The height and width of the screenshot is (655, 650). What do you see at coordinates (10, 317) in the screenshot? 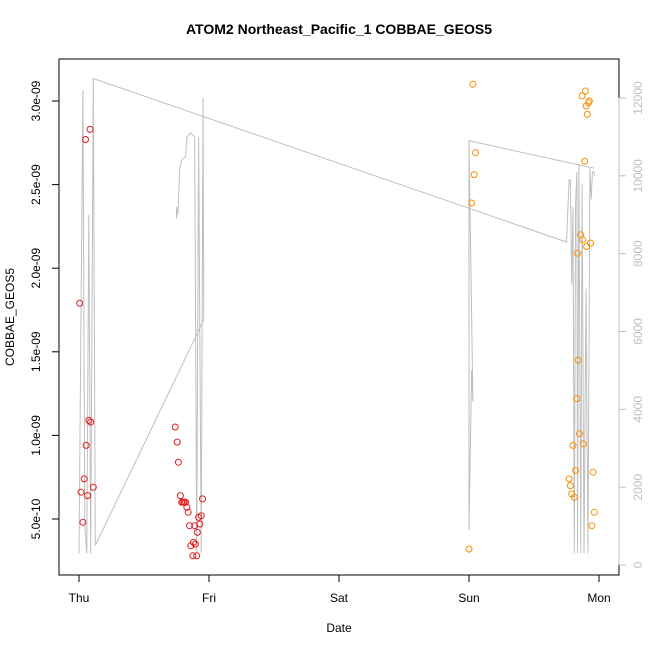
I see `y-axis-label: COBBAE_GEOS5` at bounding box center [10, 317].